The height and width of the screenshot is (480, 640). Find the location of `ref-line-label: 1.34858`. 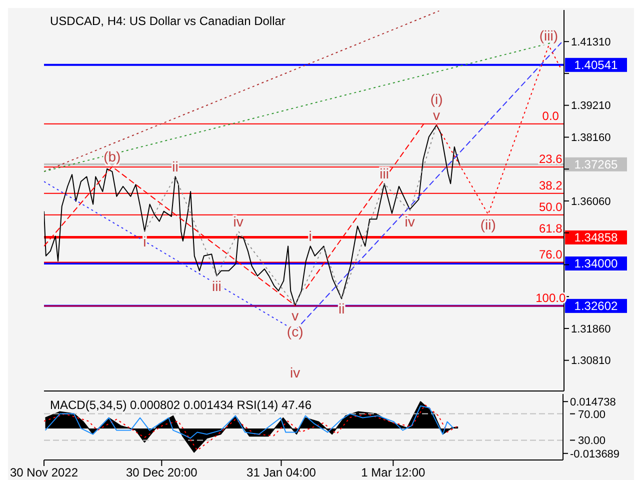

ref-line-label: 1.34858 is located at coordinates (596, 237).